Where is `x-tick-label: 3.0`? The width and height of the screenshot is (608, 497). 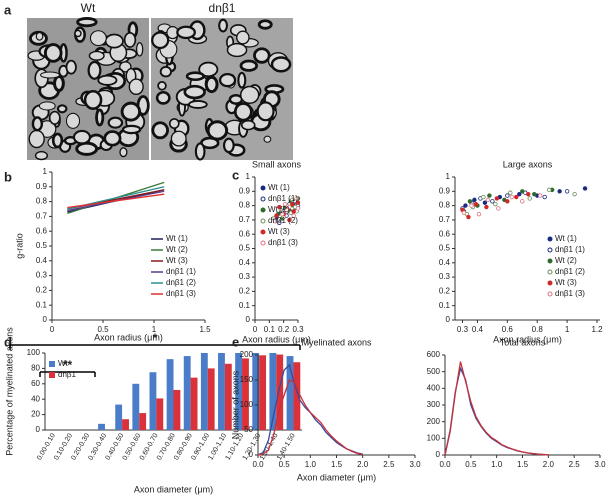 x-tick-label: 3.0 is located at coordinates (415, 464).